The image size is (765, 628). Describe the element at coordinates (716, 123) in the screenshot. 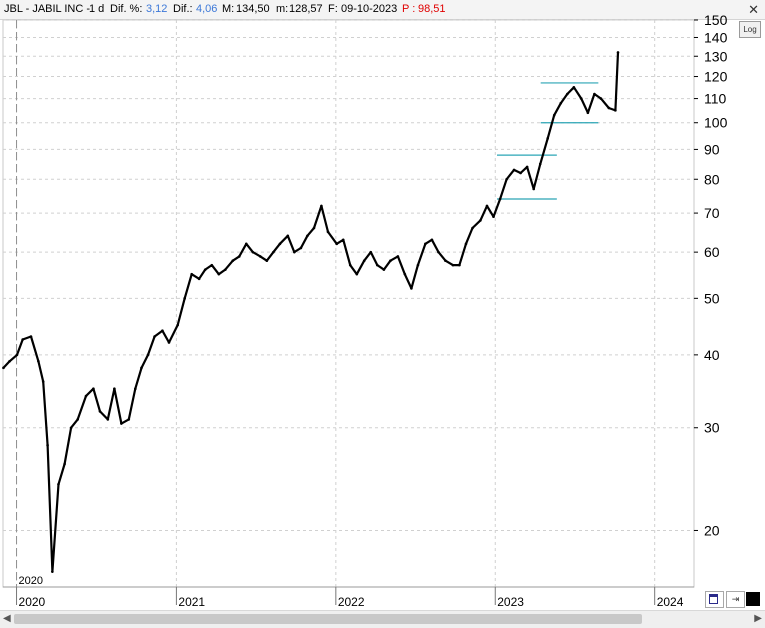

I see `y-tick-label: 100` at that location.